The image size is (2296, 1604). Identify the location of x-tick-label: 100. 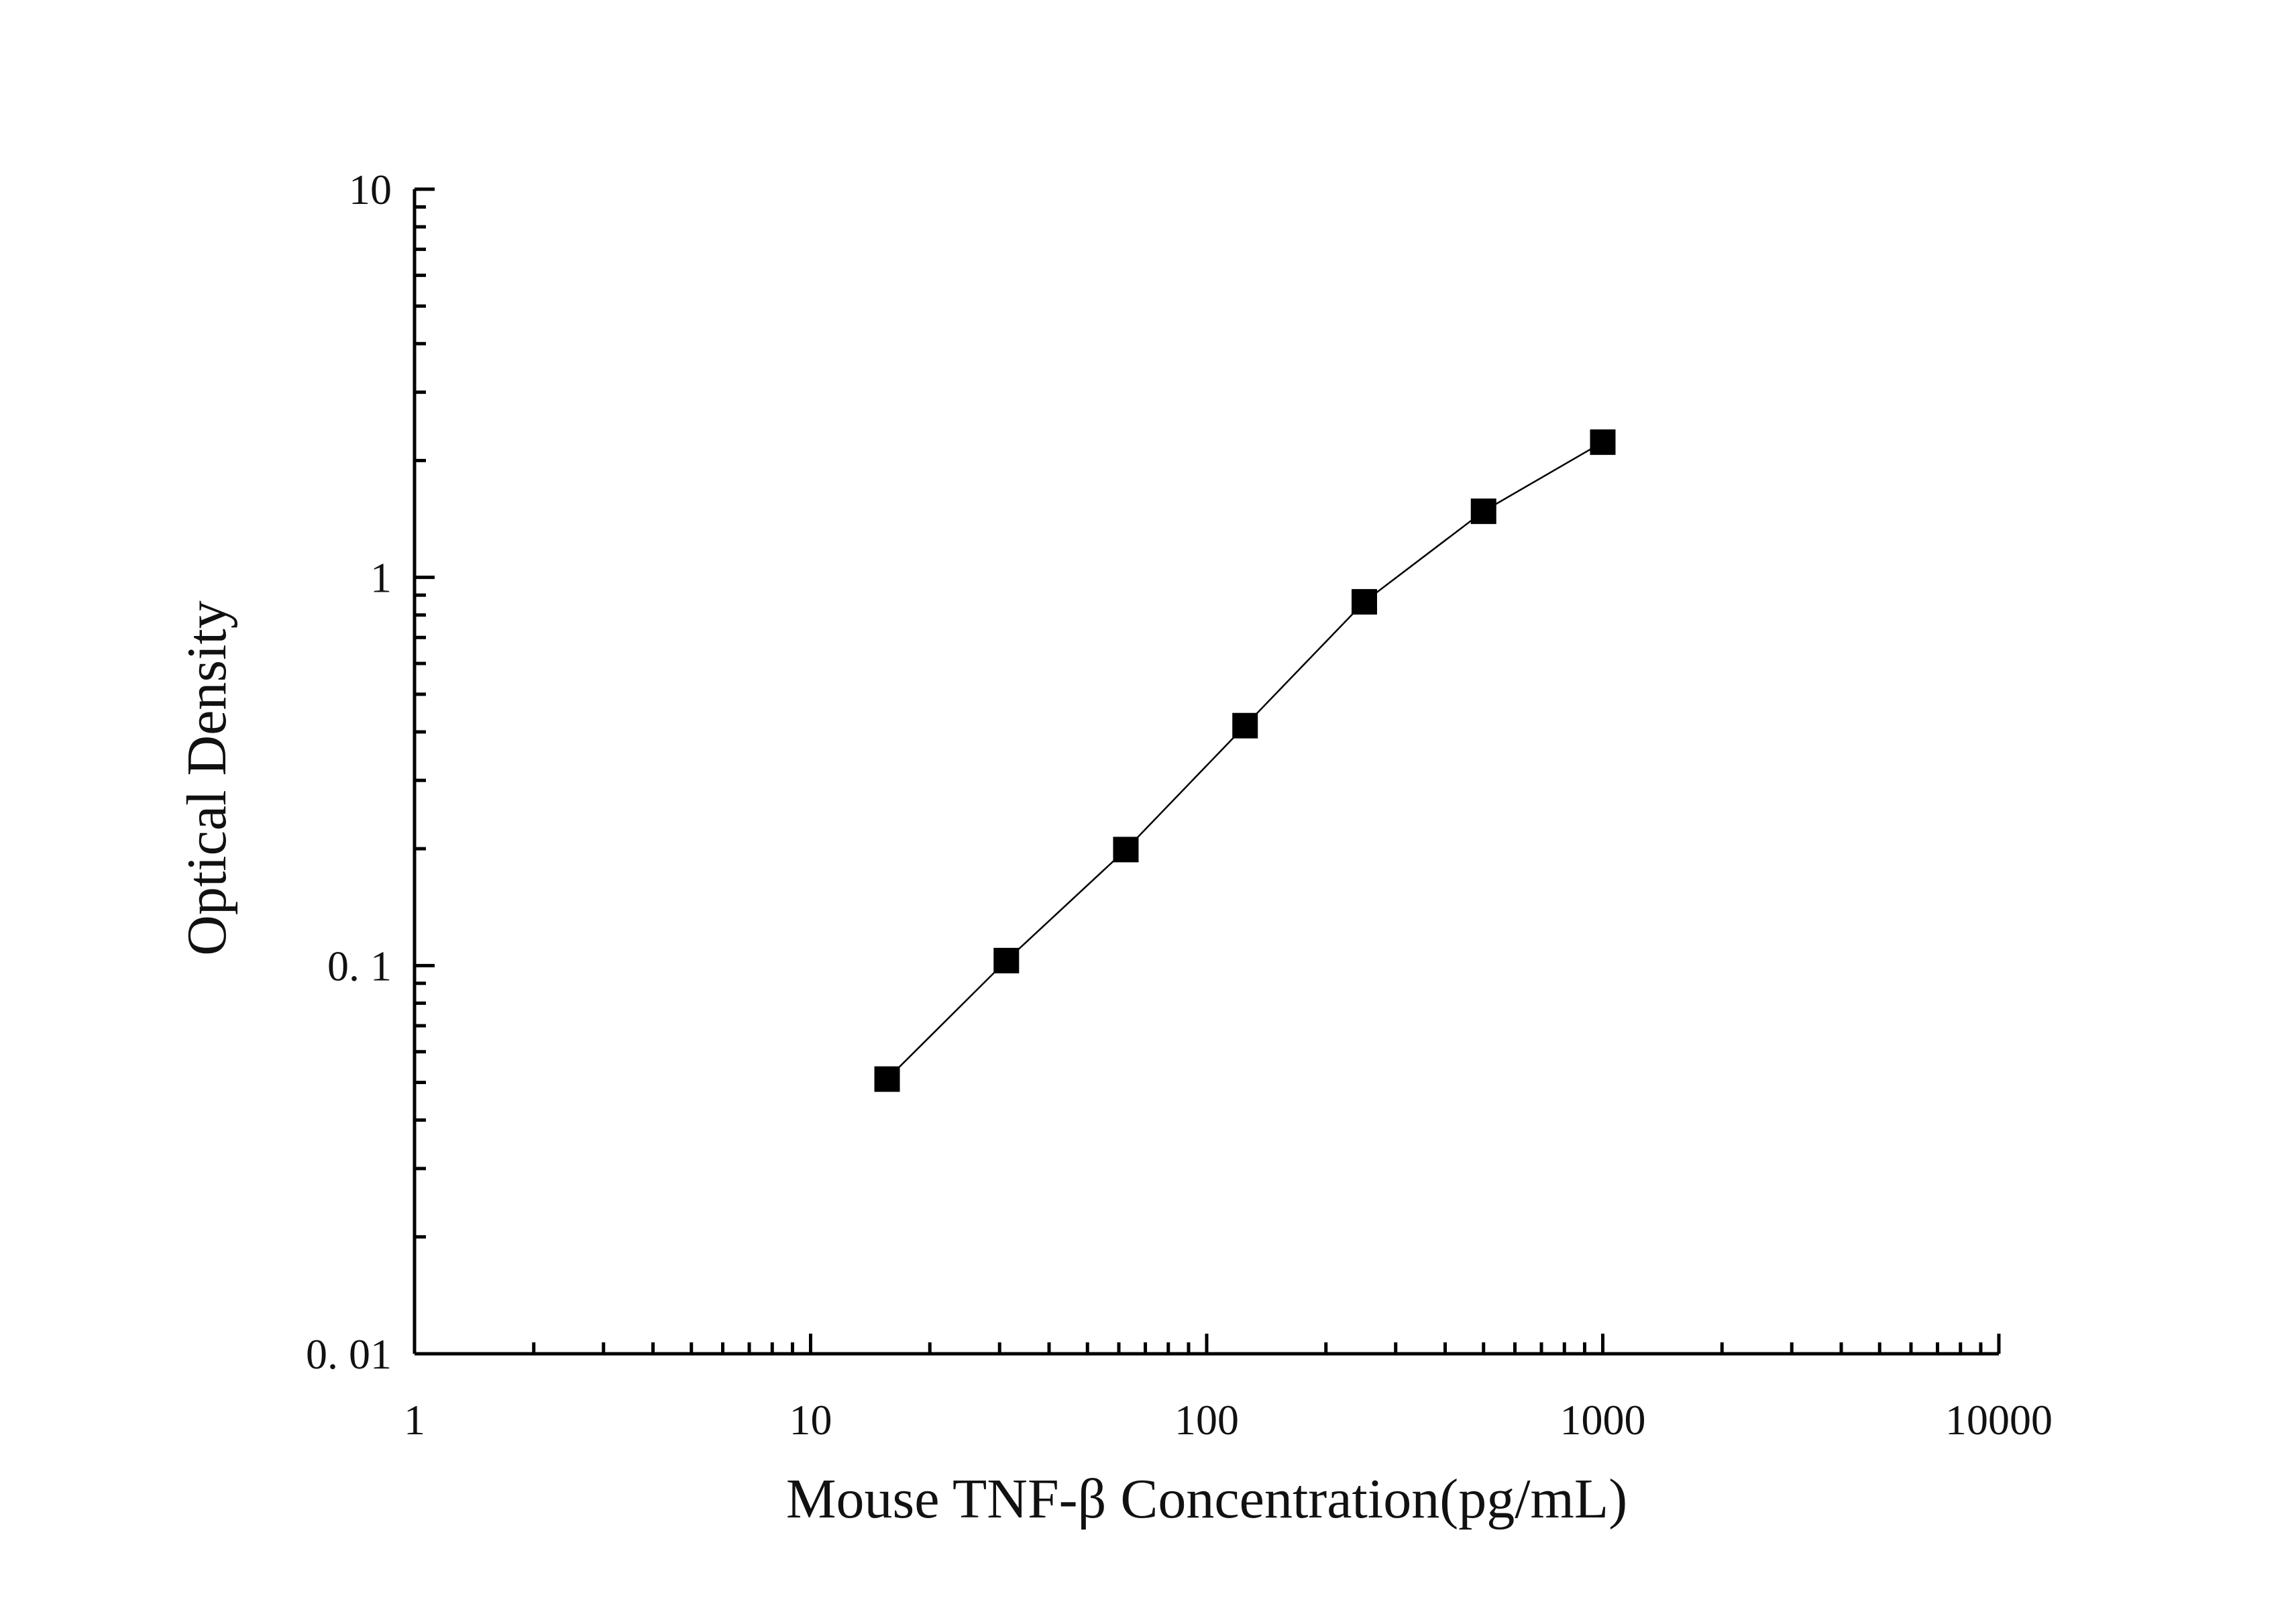
(1206, 1420).